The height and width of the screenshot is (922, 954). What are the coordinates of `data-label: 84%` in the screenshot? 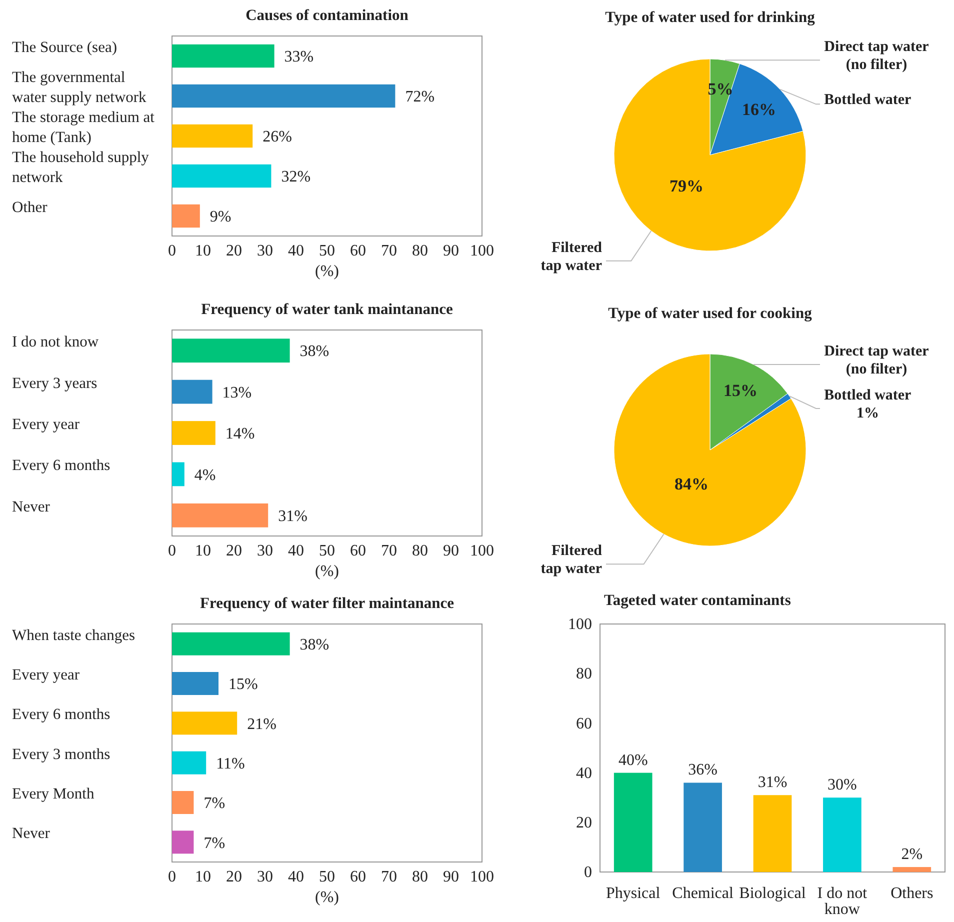 It's located at (691, 484).